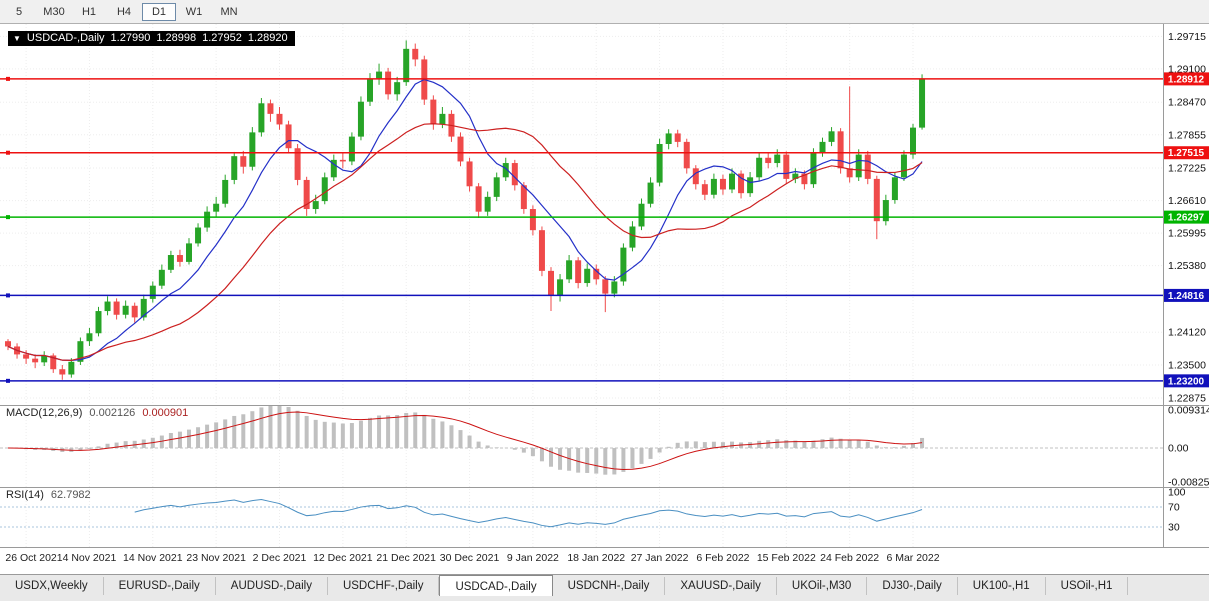 This screenshot has height=601, width=1209. What do you see at coordinates (1087, 586) in the screenshot?
I see `chart-tab: USOil-,H1` at bounding box center [1087, 586].